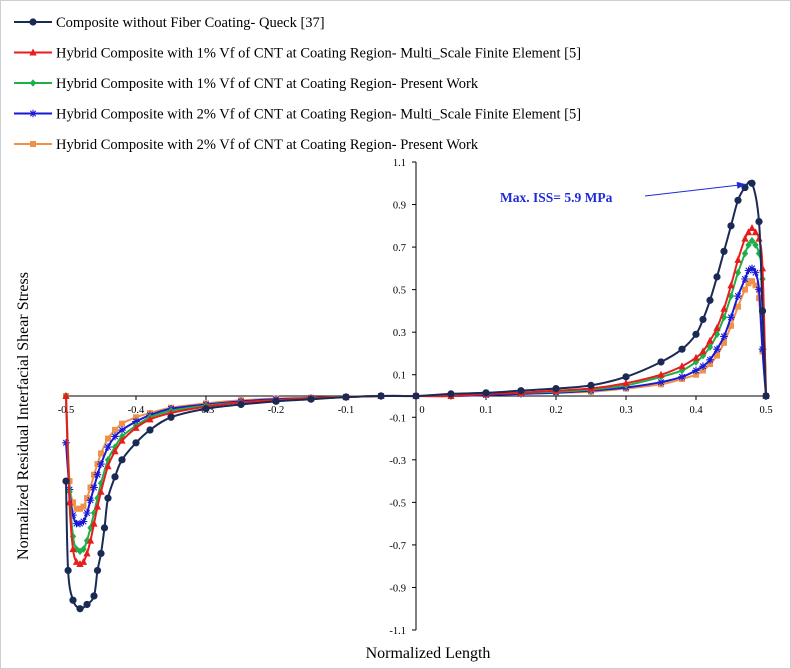 The image size is (791, 669). Describe the element at coordinates (555, 410) in the screenshot. I see `x-tick-label: 0.2` at that location.